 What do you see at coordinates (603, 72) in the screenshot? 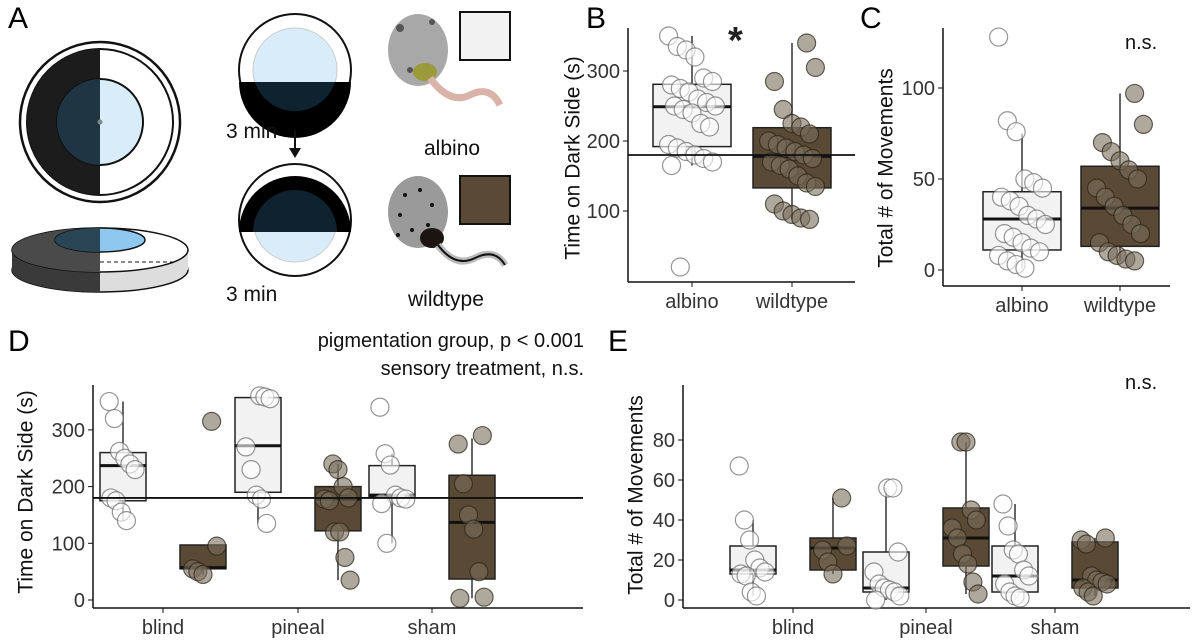
I see `y-tick-label: 300` at bounding box center [603, 72].